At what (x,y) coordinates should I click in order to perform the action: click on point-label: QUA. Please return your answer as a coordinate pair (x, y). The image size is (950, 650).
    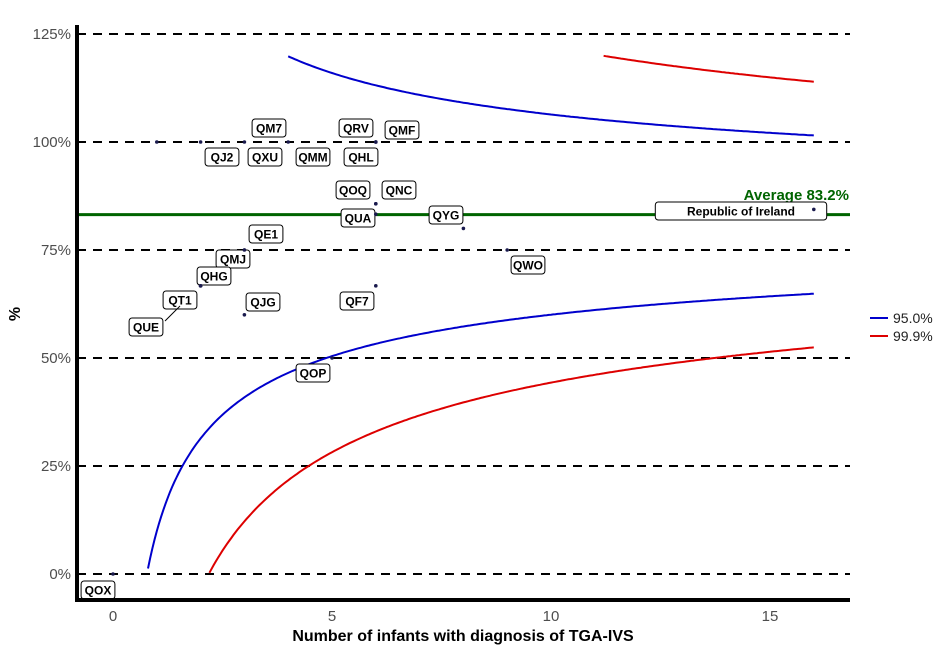
    Looking at the image, I should click on (358, 219).